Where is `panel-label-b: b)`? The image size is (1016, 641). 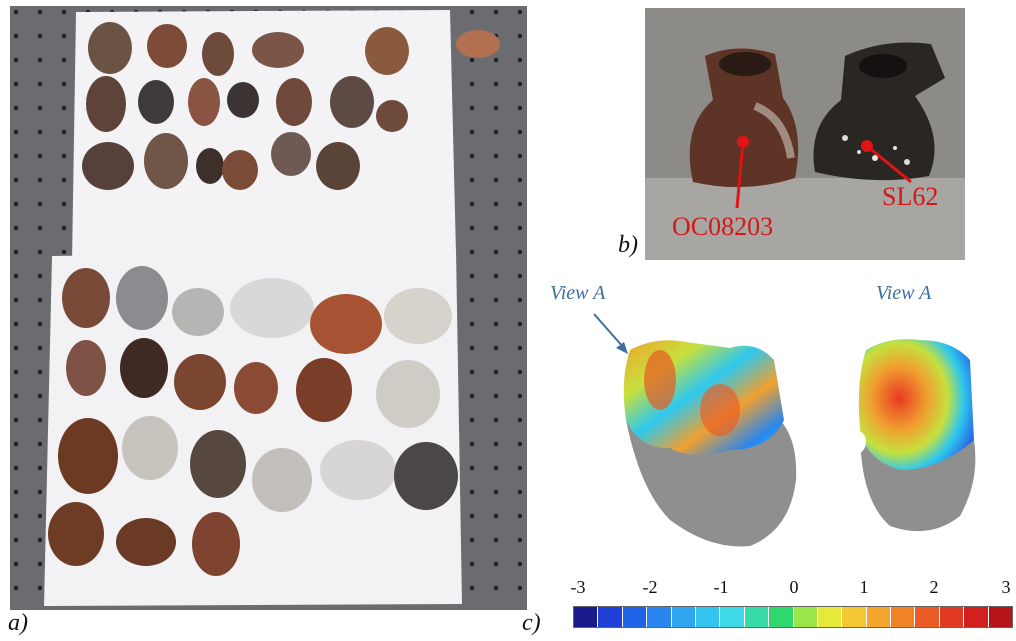 panel-label-b: b) is located at coordinates (628, 245).